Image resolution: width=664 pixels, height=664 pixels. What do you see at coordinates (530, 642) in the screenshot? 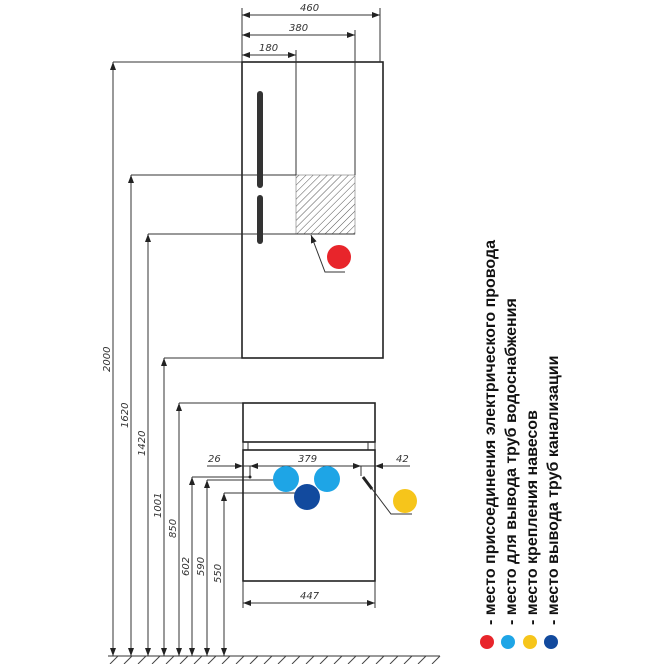
I see `legend-swatch-mount` at bounding box center [530, 642].